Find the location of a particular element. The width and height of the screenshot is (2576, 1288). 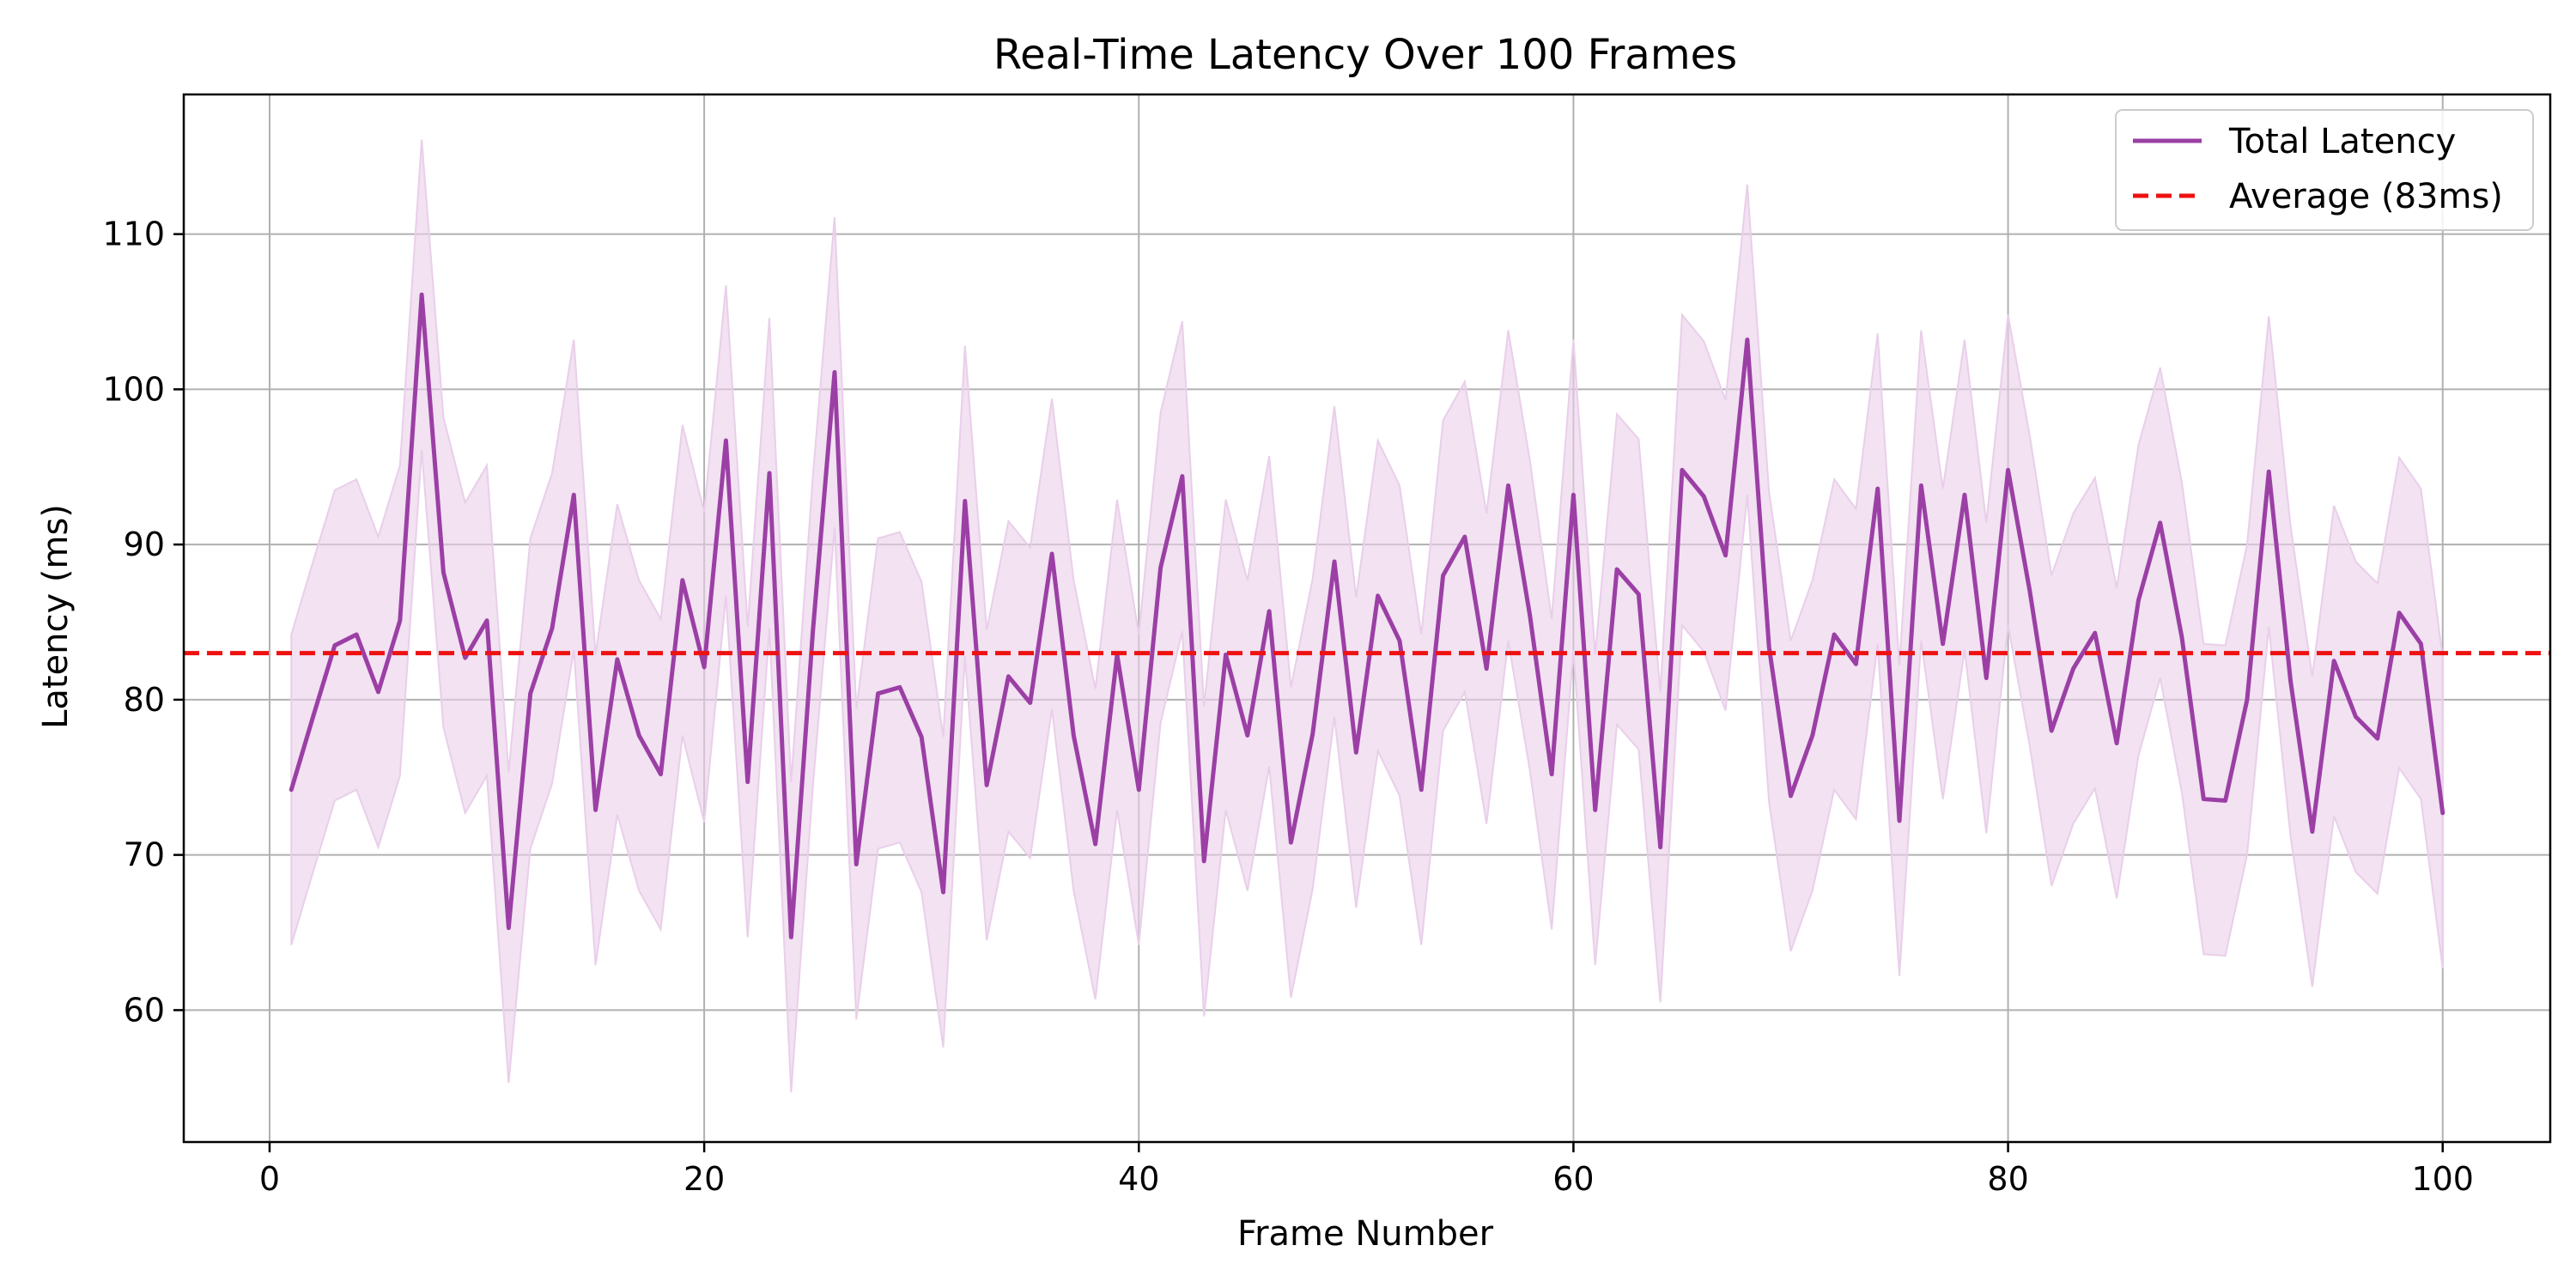

x-axis-label: Frame Number is located at coordinates (1365, 1234).